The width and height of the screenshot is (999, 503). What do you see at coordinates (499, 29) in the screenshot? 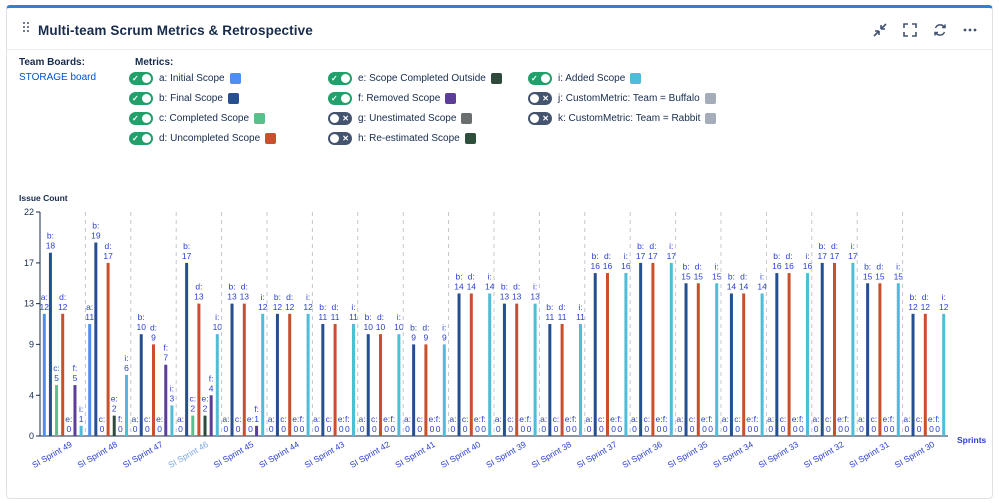
I see `gadget-header: Multi-team Scrum Metrics & Retrospective` at bounding box center [499, 29].